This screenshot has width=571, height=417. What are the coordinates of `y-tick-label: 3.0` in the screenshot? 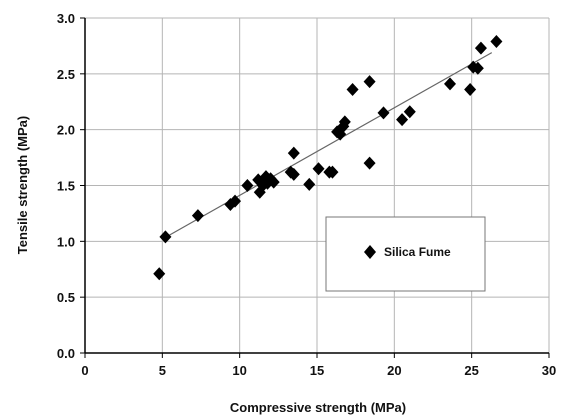 It's located at (66, 18).